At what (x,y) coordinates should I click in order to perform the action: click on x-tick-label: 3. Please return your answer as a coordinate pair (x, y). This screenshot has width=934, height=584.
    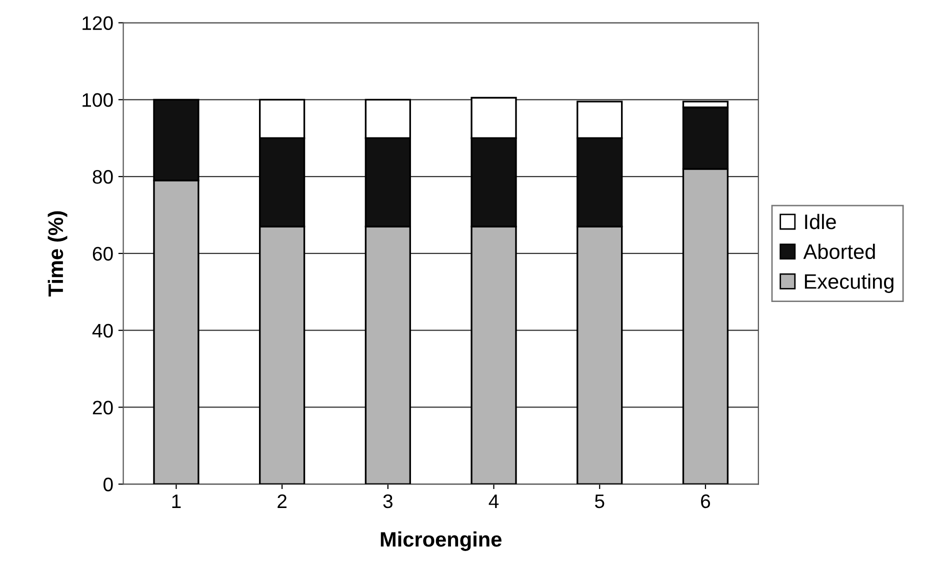
    Looking at the image, I should click on (387, 501).